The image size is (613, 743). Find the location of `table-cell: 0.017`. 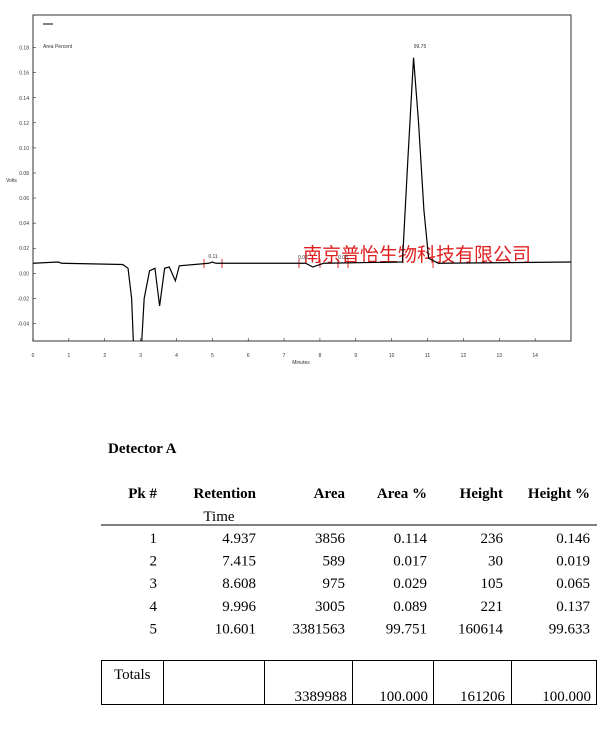

table-cell: 0.017 is located at coordinates (410, 562).